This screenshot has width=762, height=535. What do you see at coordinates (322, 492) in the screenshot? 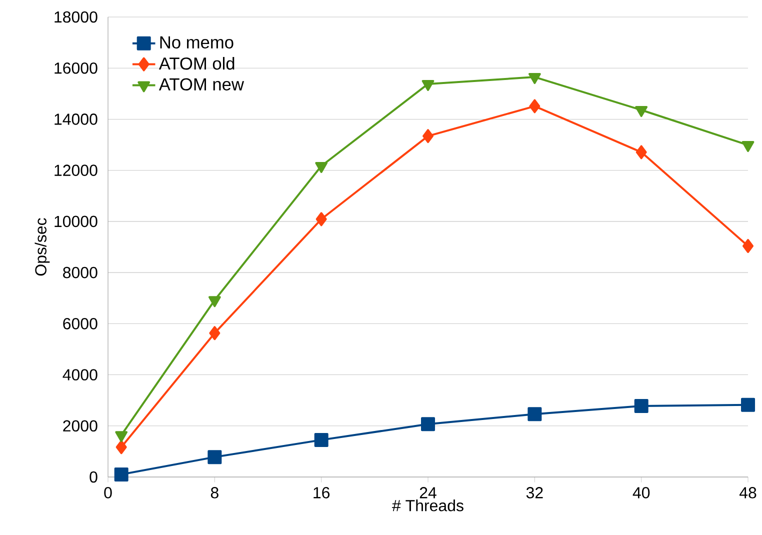
I see `x-tick-label: 16` at bounding box center [322, 492].